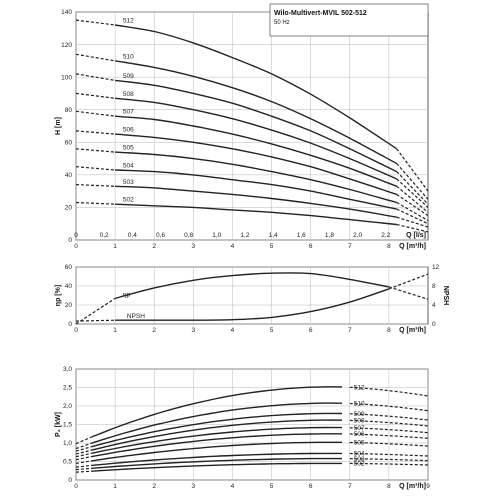  Describe the element at coordinates (66, 45) in the screenshot. I see `head-y-tick: 120` at that location.